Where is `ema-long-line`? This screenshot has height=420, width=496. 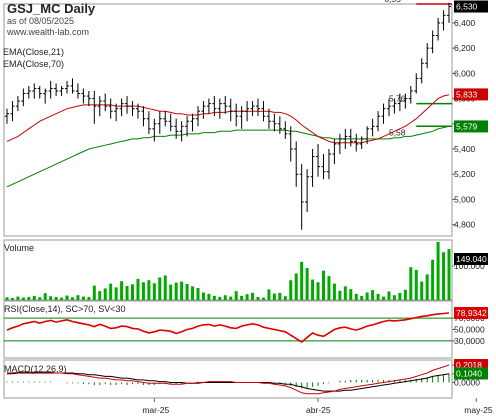 ema-long-line is located at coordinates (228, 156).